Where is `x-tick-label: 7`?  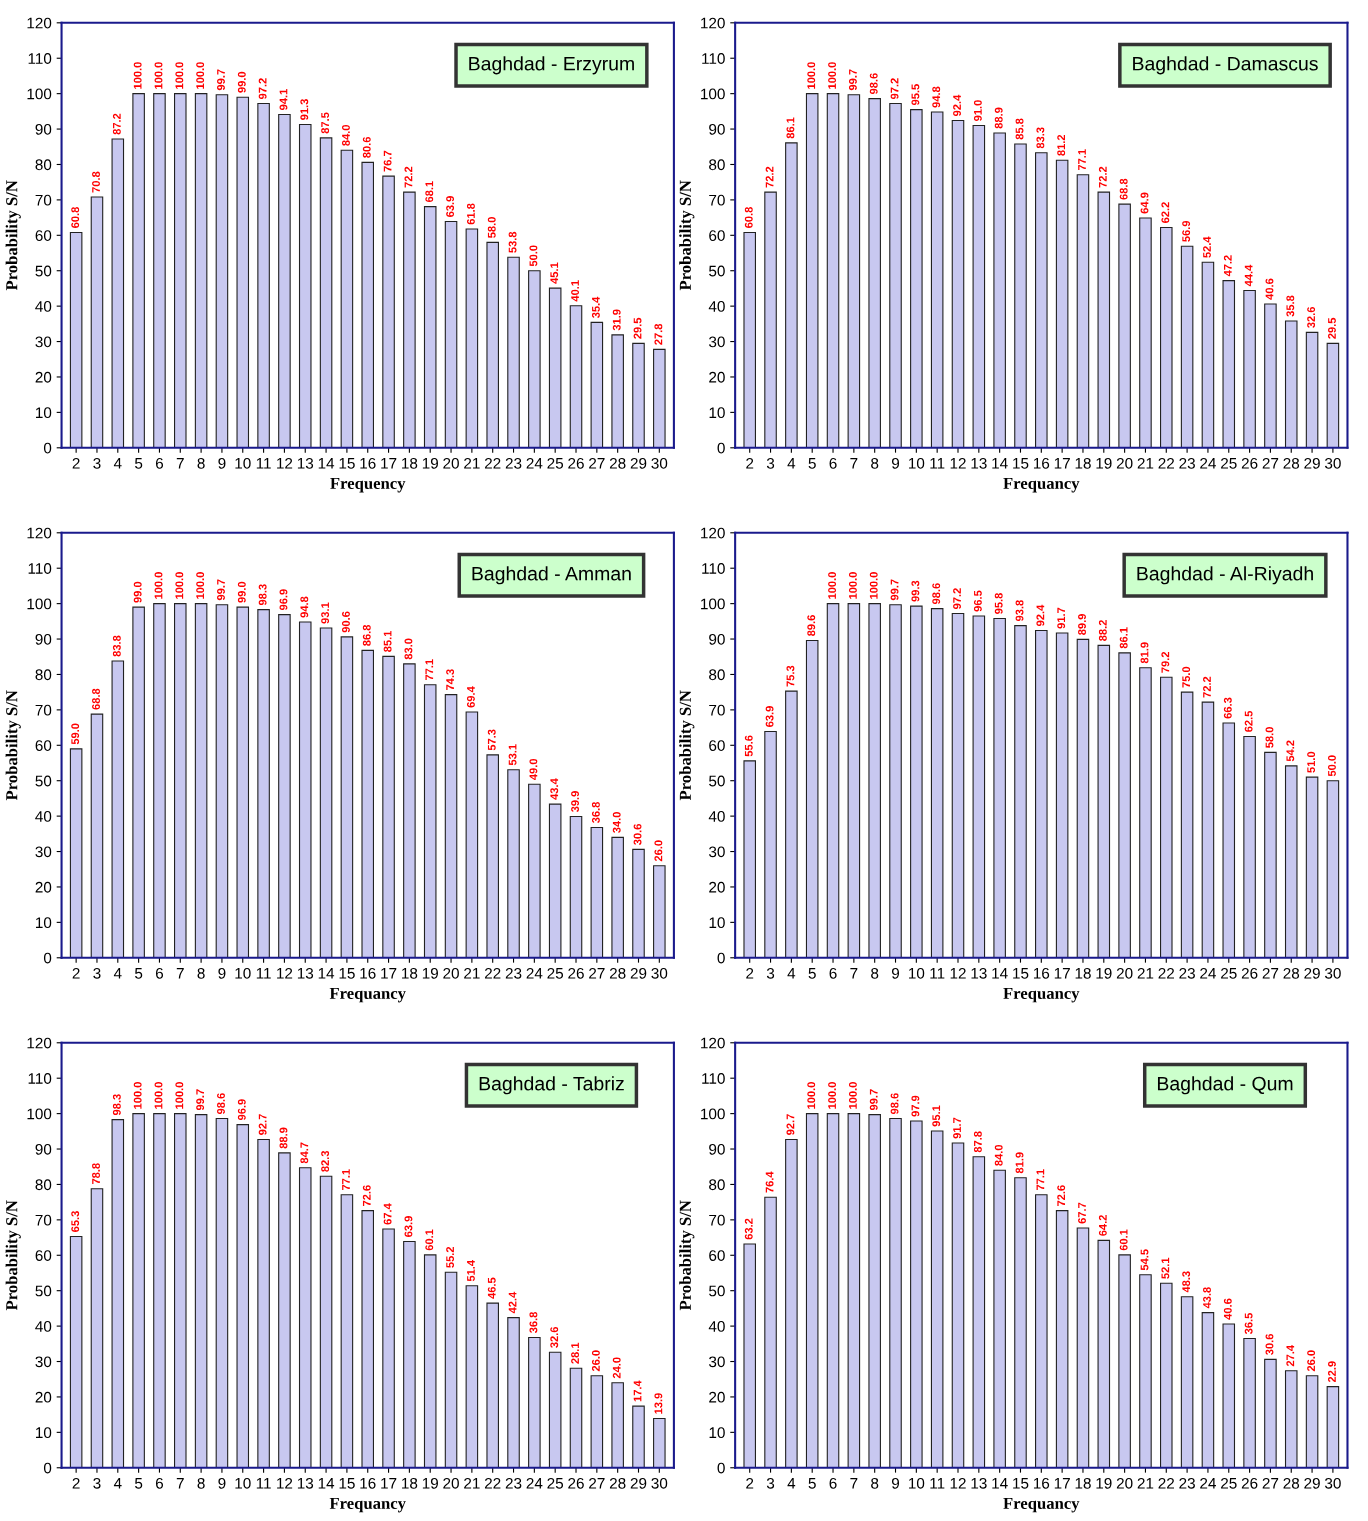 x-tick-label: 7 is located at coordinates (854, 463).